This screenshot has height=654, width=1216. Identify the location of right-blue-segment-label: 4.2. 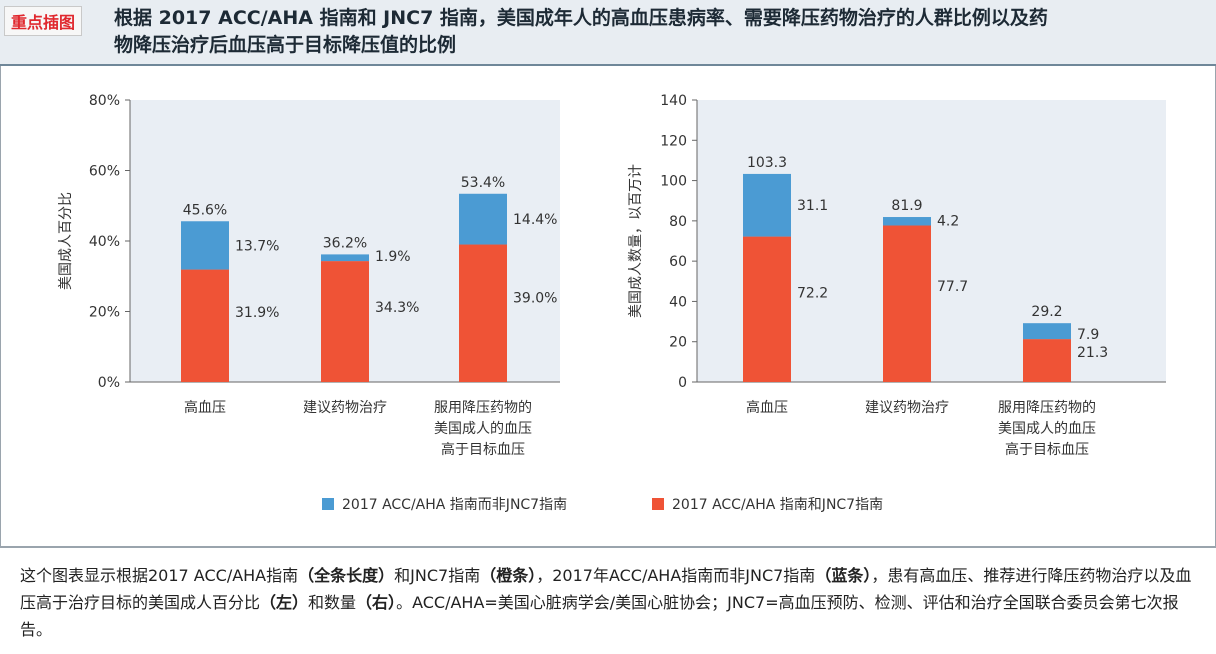
(948, 221).